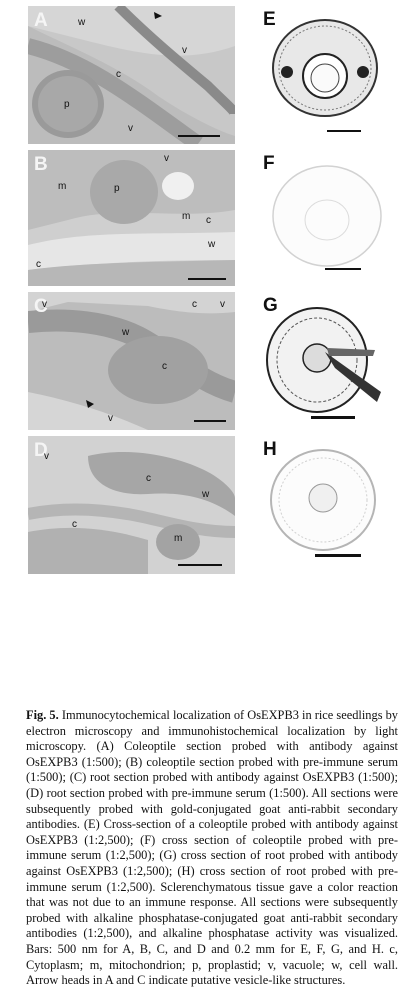 The image size is (414, 989). I want to click on panel-b-annot-m2: m, so click(186, 216).